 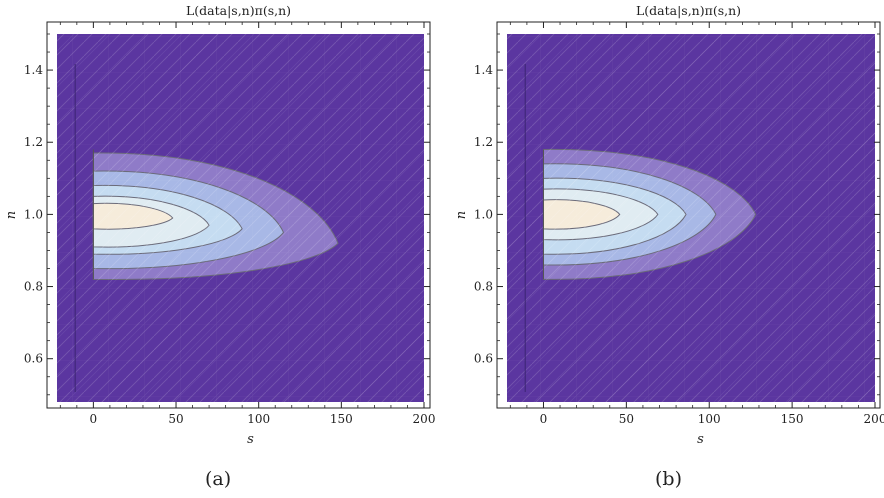 I want to click on caption-a: (a), so click(x=218, y=479).